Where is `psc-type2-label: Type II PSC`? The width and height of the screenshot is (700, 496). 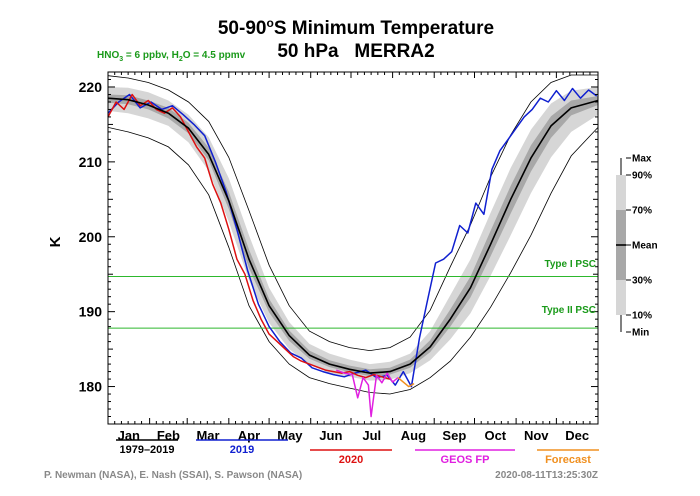
psc-type2-label: Type II PSC is located at coordinates (569, 310).